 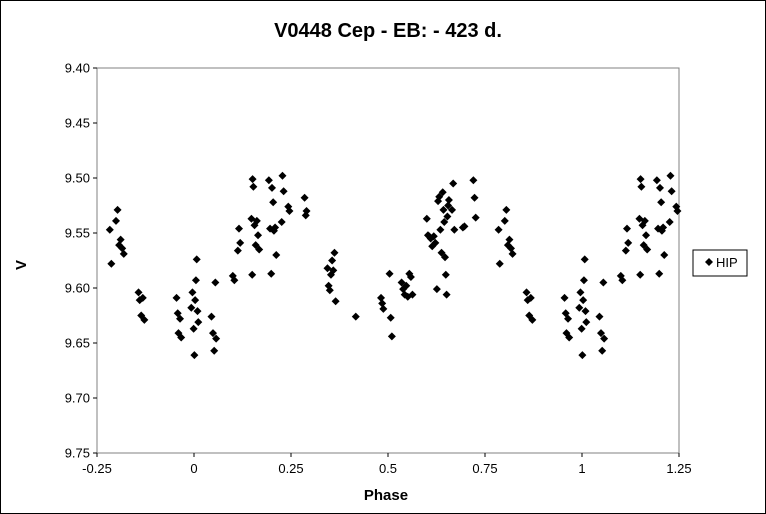 What do you see at coordinates (386, 495) in the screenshot?
I see `x-axis-label: Phase` at bounding box center [386, 495].